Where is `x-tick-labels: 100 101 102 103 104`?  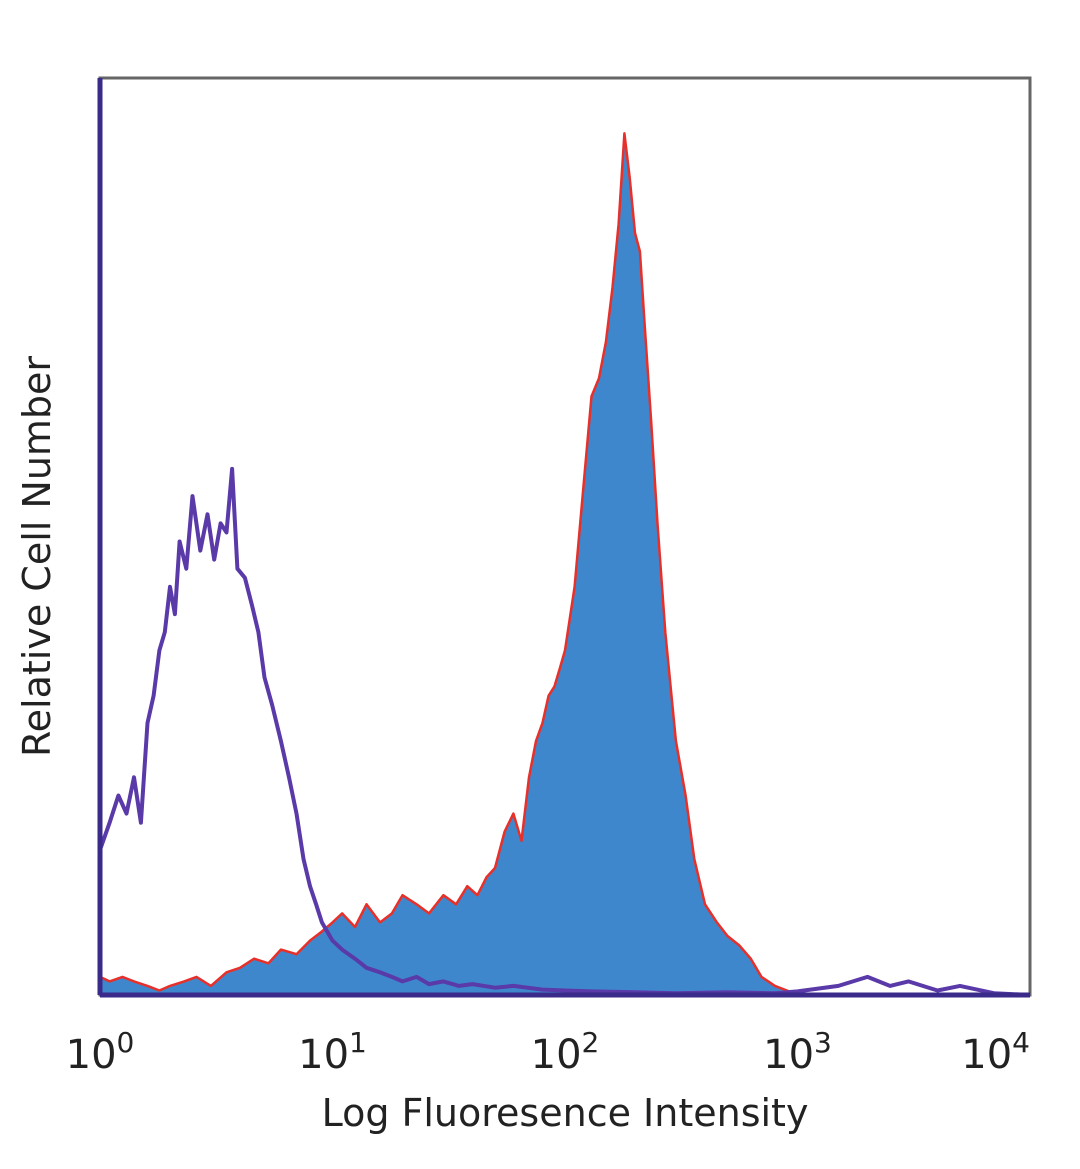 x-tick-labels: 100 101 102 103 104 is located at coordinates (548, 1052).